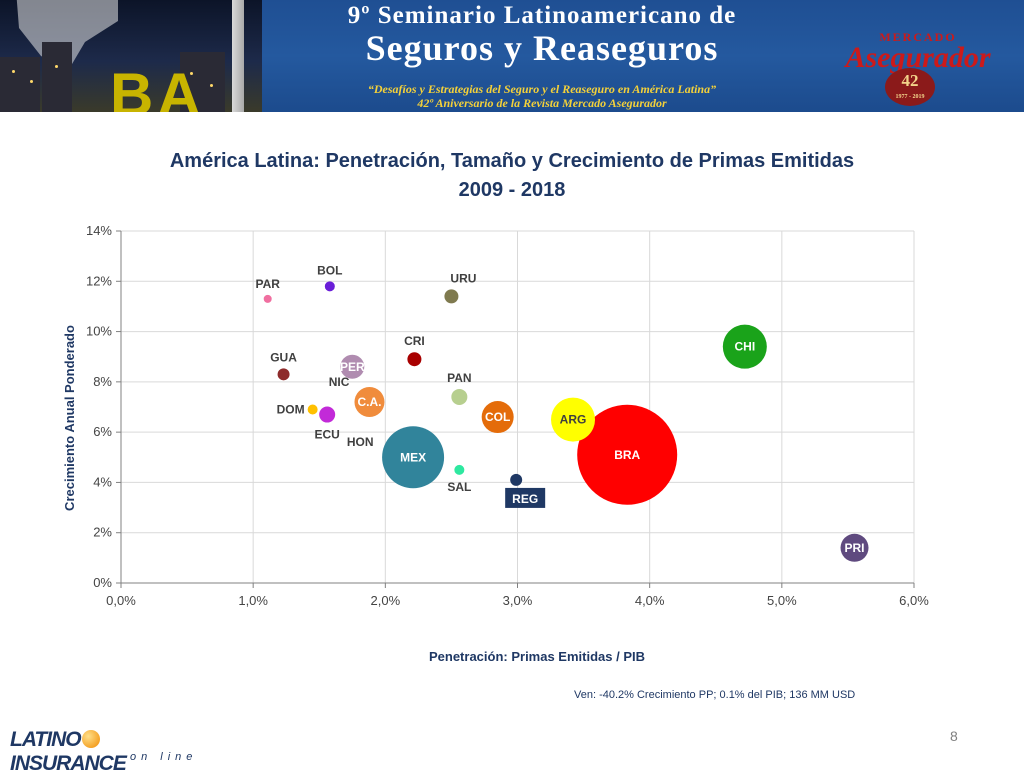 Image resolution: width=1024 pixels, height=776 pixels. Describe the element at coordinates (131, 56) in the screenshot. I see `buenos-aires-photo: BA` at that location.